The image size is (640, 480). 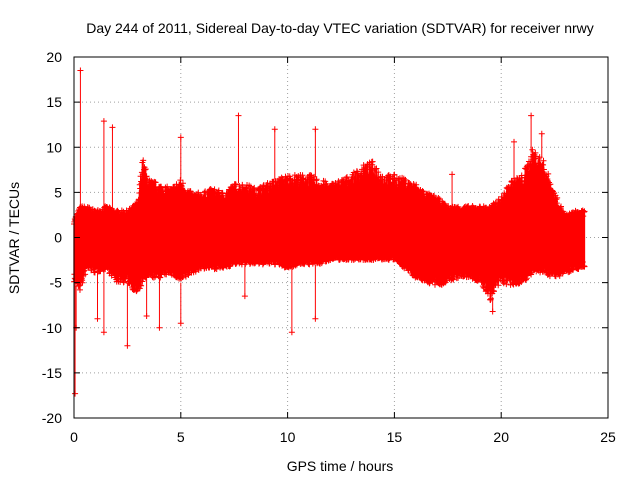 What do you see at coordinates (288, 437) in the screenshot?
I see `x-tick-label: 10` at bounding box center [288, 437].